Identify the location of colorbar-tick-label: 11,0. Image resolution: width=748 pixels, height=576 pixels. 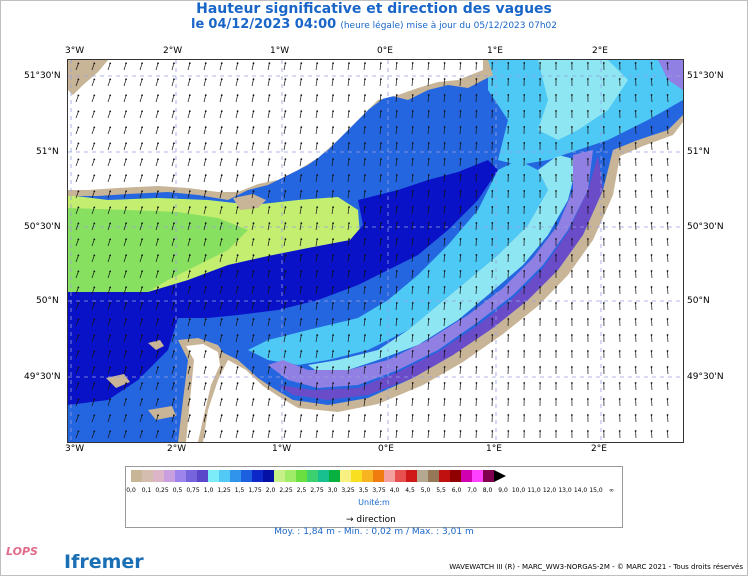
(534, 490).